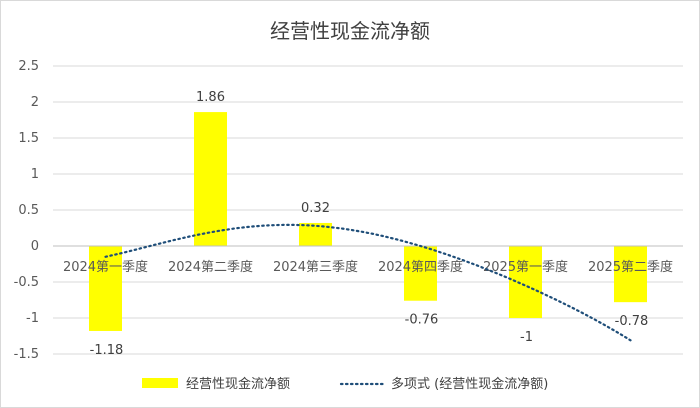  I want to click on data-label: -1, so click(526, 337).